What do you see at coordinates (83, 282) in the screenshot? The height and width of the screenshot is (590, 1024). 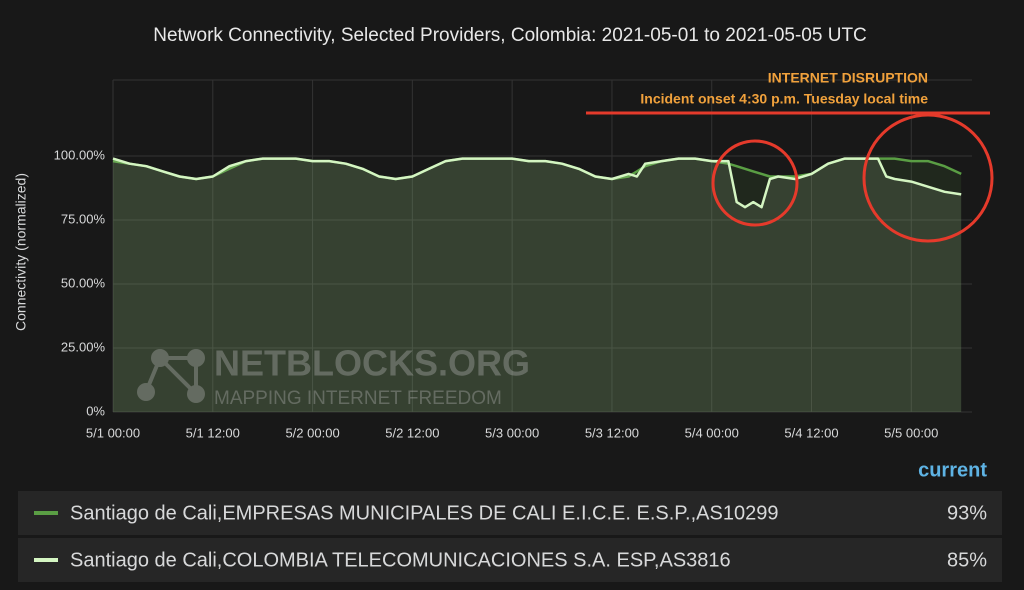 I see `y-tick-label: 50.00%` at bounding box center [83, 282].